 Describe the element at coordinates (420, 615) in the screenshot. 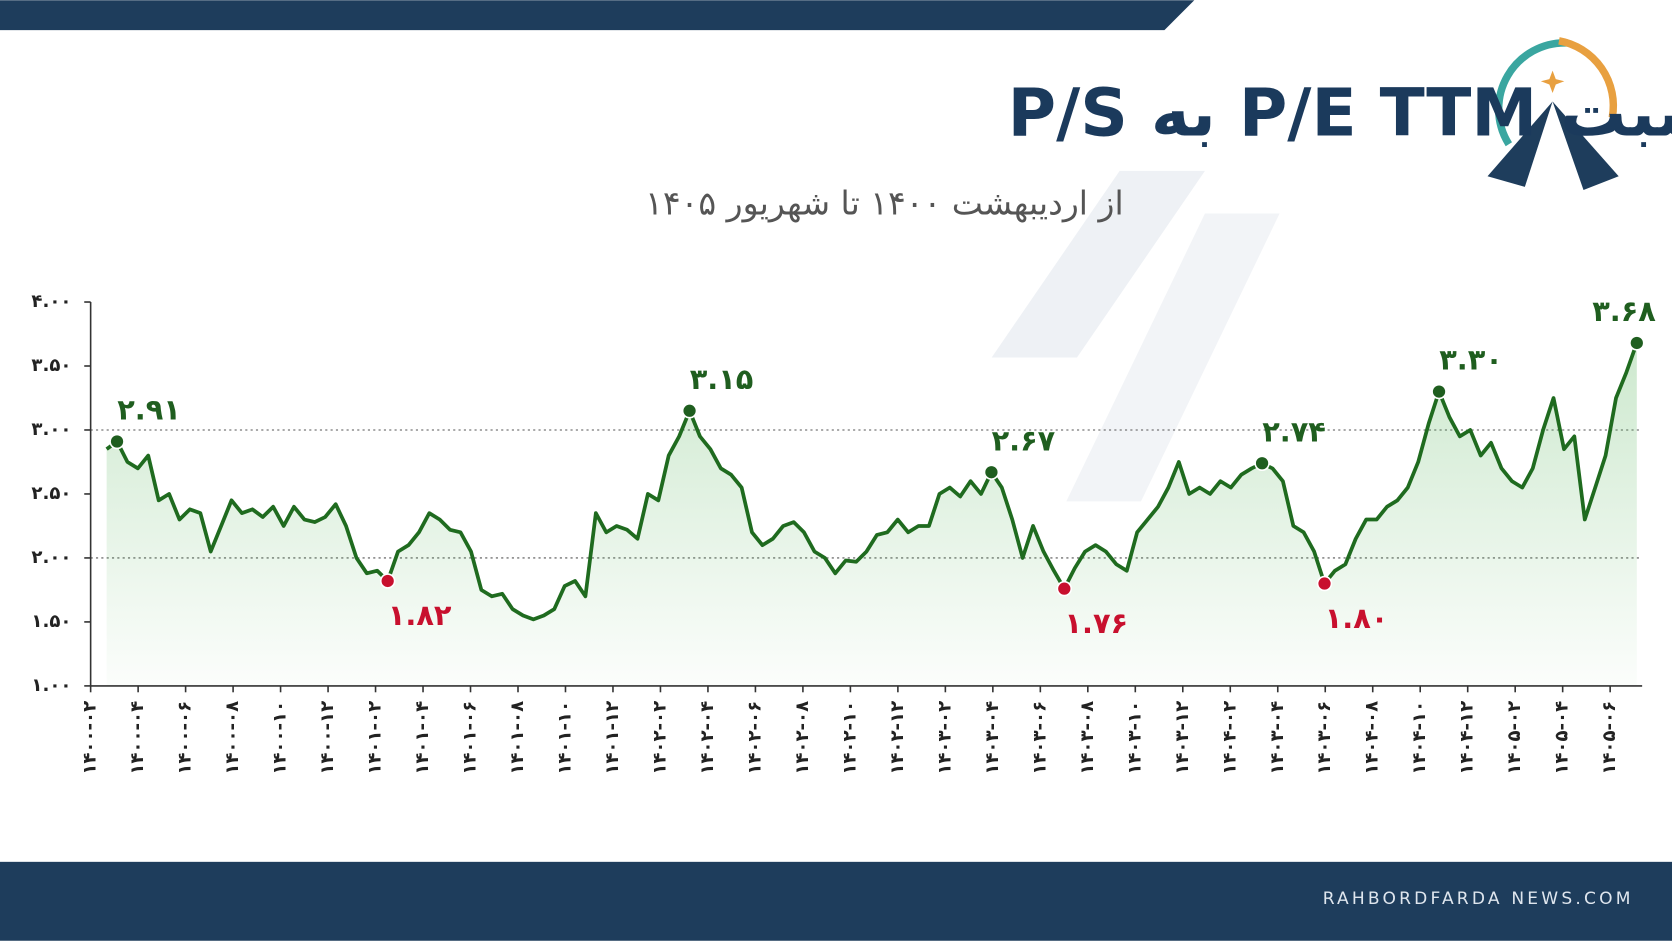

I see `annotation-label: ۱.۸۲` at that location.